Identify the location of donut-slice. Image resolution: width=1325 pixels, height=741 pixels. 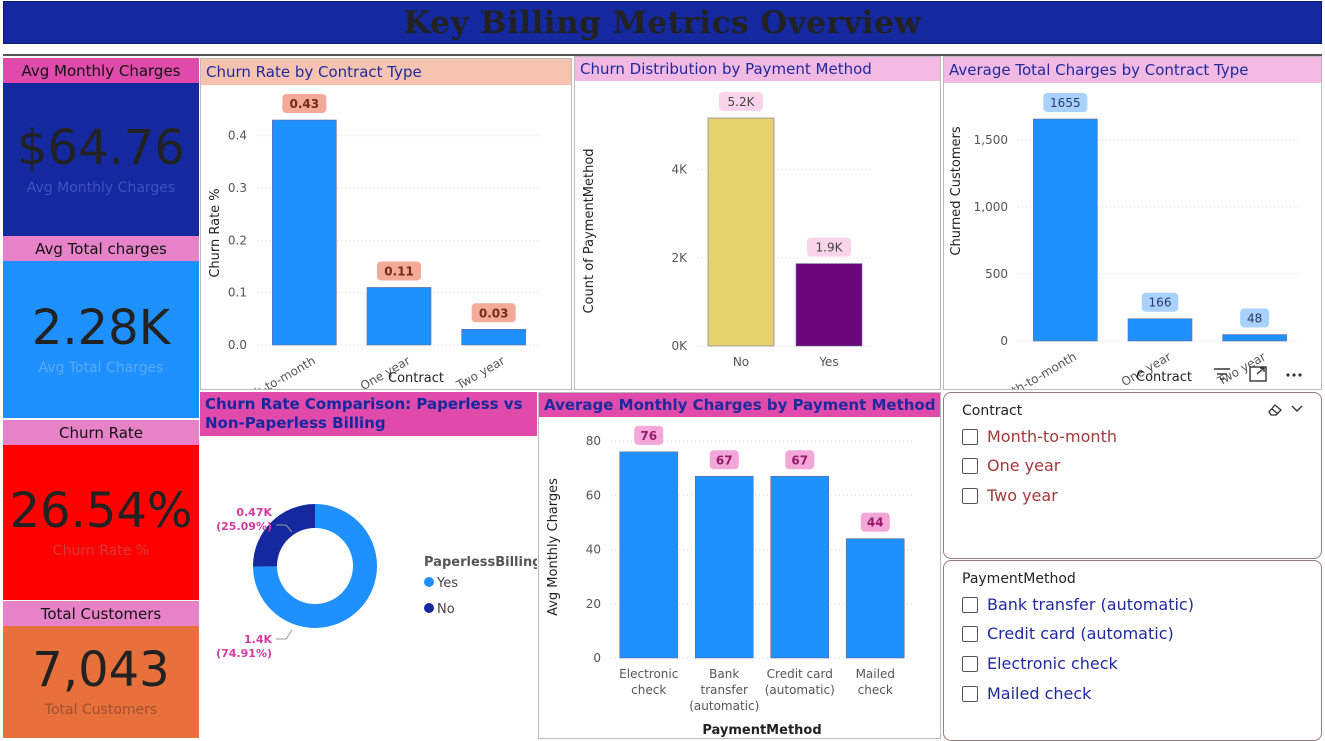
(284, 535).